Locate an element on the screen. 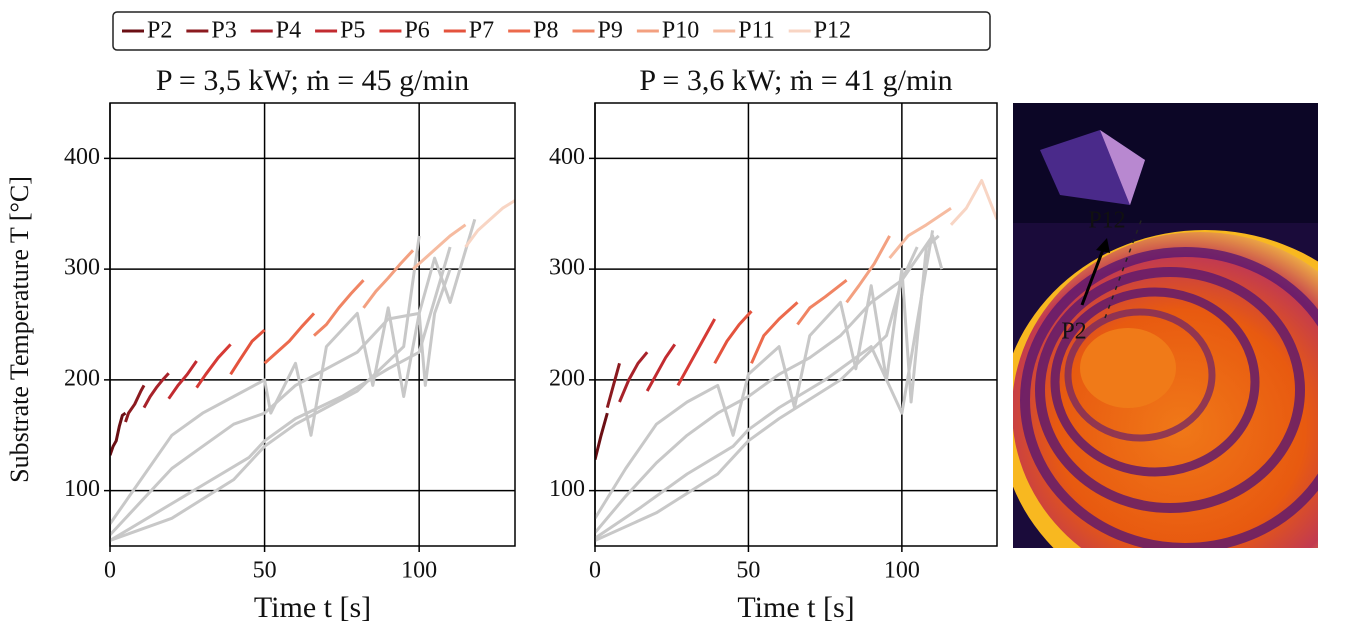 Image resolution: width=1346 pixels, height=633 pixels. legend-label: P7 is located at coordinates (481, 31).